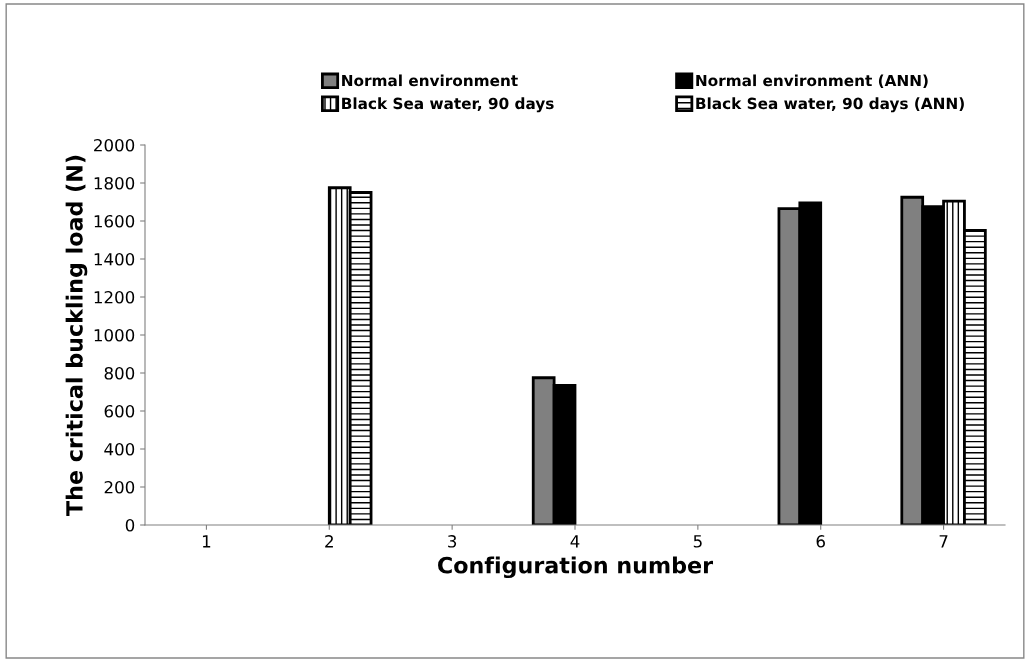  I want to click on legend-label: Normal environment, so click(430, 80).